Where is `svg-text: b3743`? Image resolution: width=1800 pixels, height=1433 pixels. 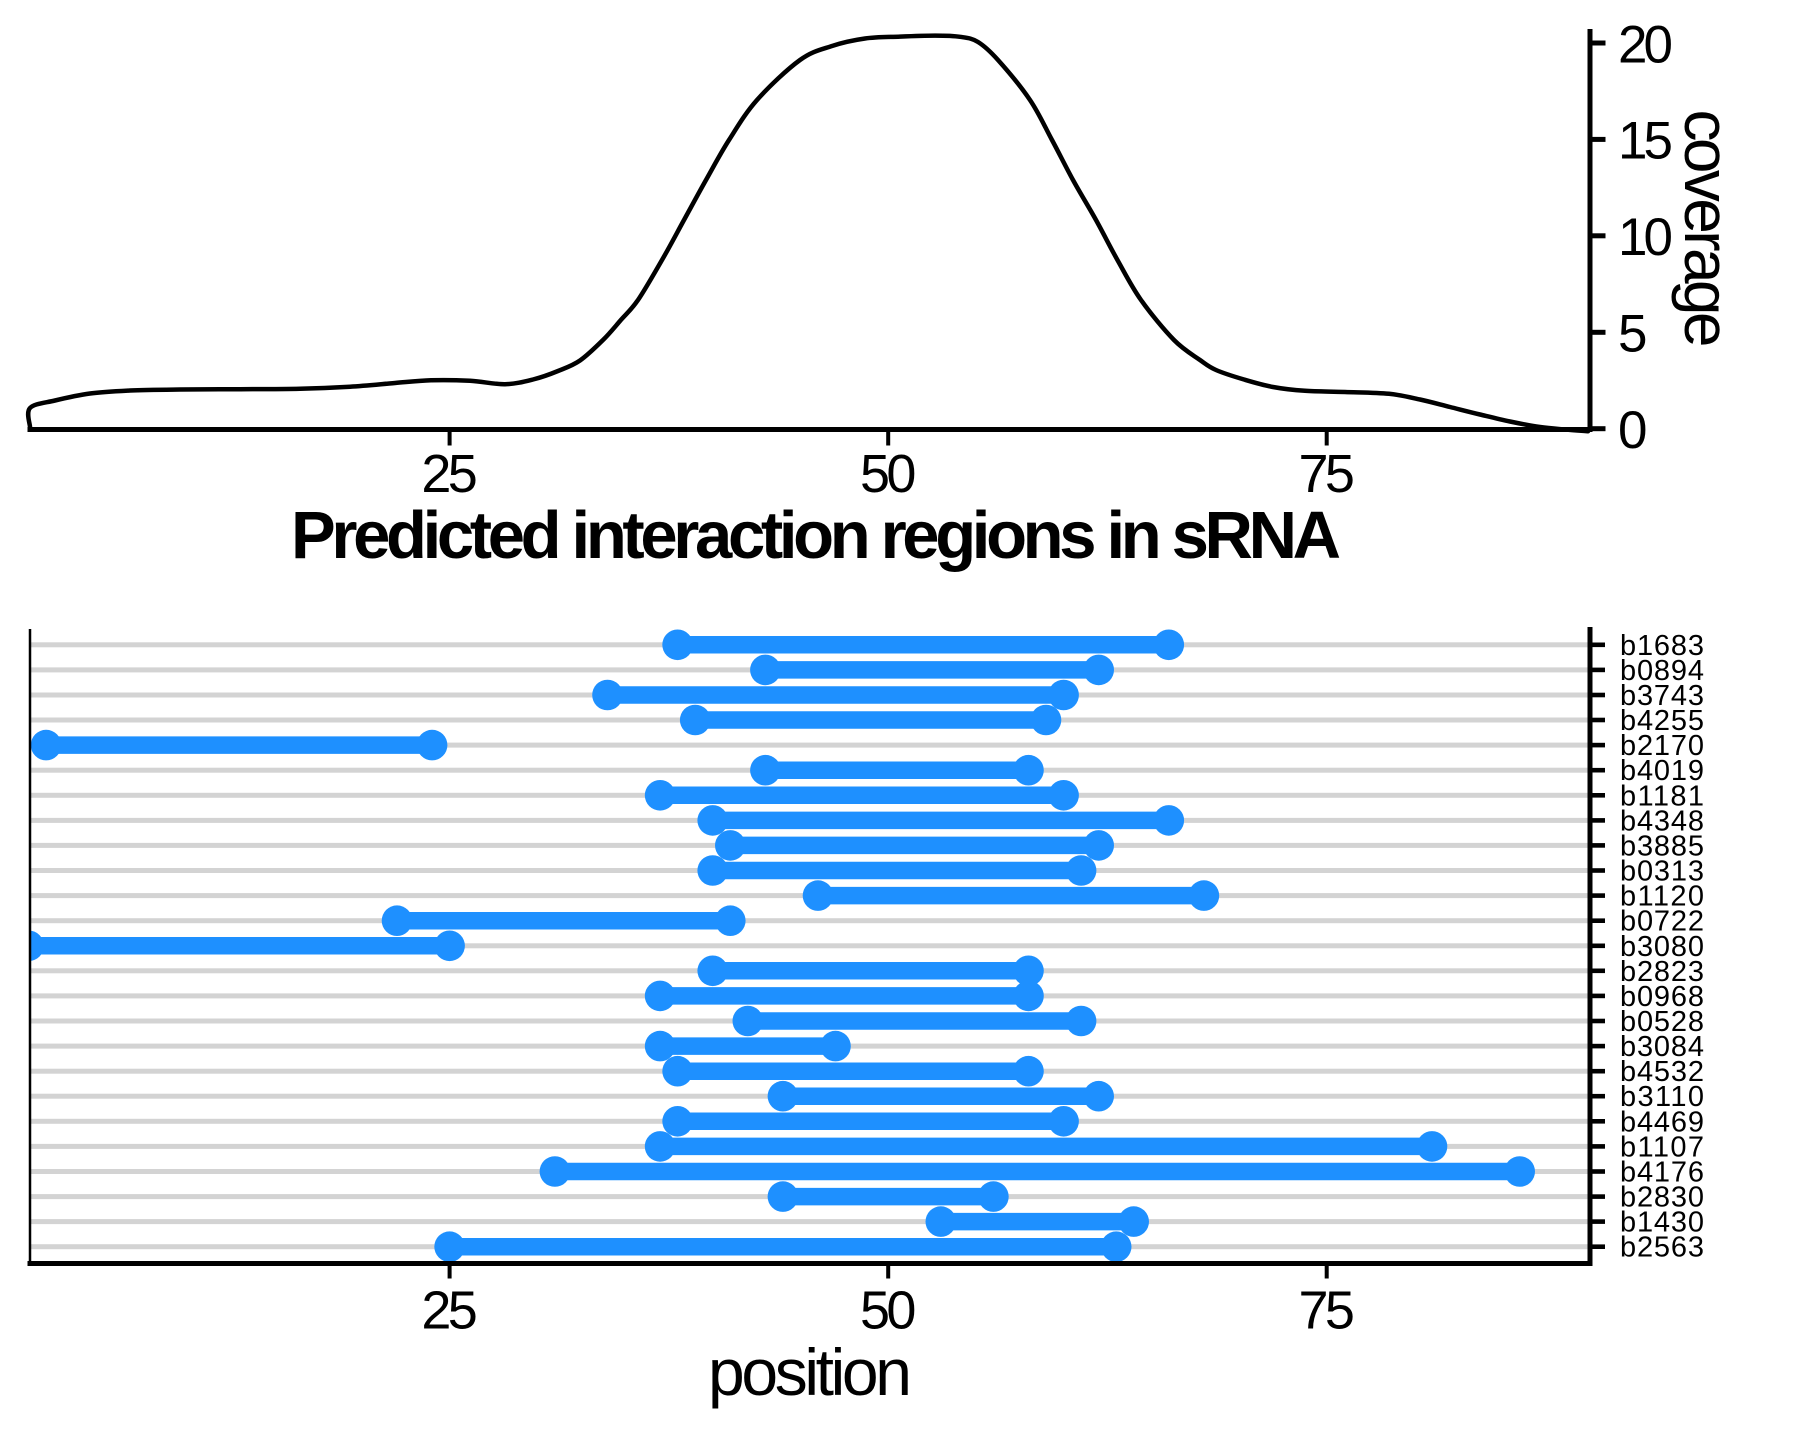
svg-text: b3743 is located at coordinates (1662, 696).